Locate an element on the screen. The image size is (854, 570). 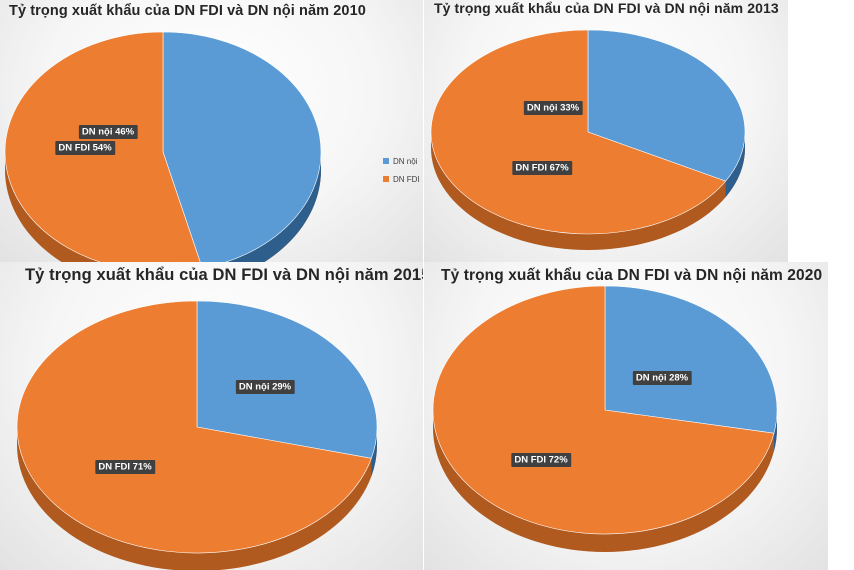
legend-label-dn-noi: DN nội is located at coordinates (405, 161).